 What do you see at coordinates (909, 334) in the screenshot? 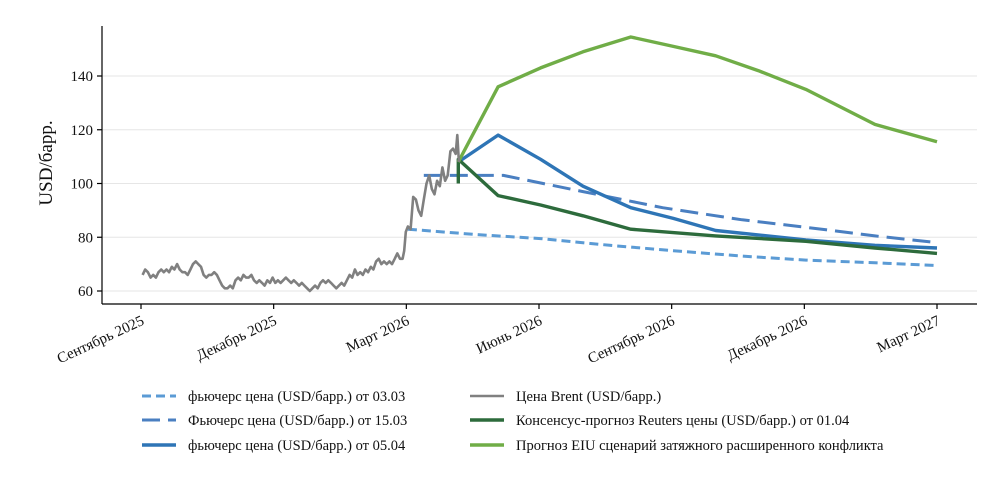
I see `x-tick-label: Март 2027` at bounding box center [909, 334].